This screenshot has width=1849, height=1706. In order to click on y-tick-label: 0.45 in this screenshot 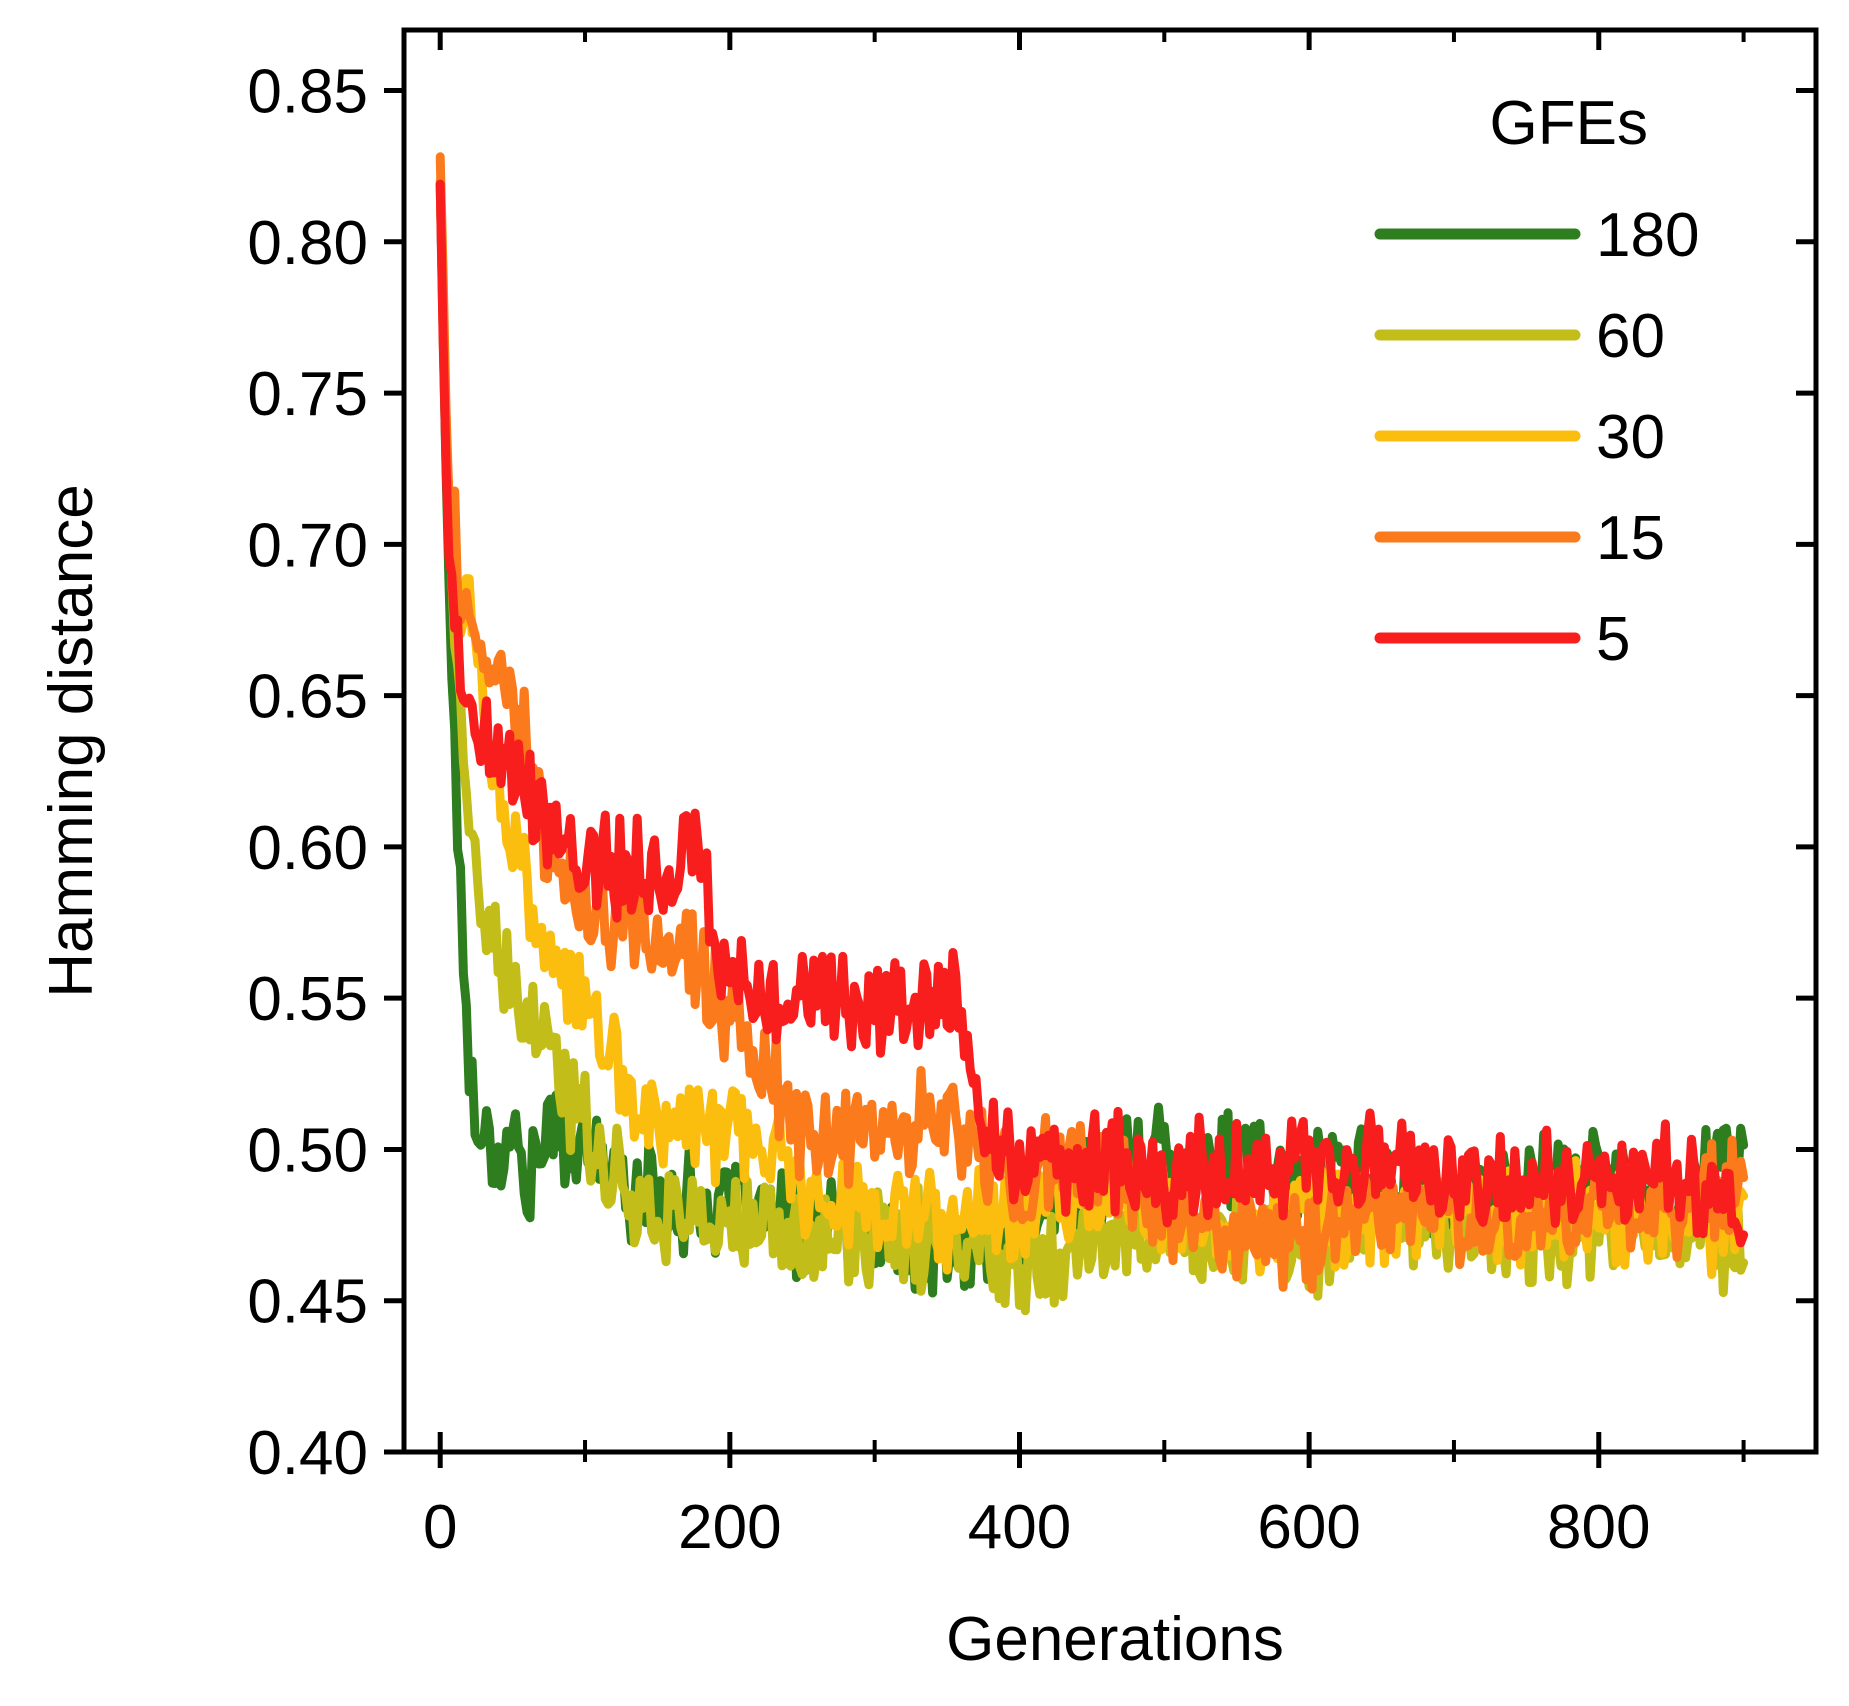, I will do `click(307, 1302)`.